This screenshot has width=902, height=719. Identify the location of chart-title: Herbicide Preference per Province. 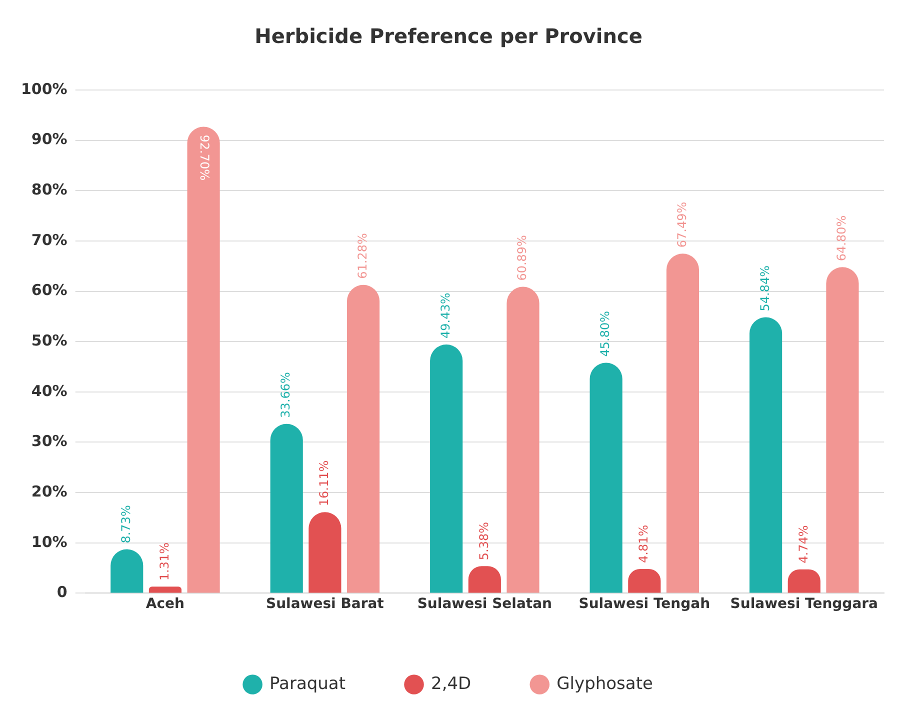
(448, 36).